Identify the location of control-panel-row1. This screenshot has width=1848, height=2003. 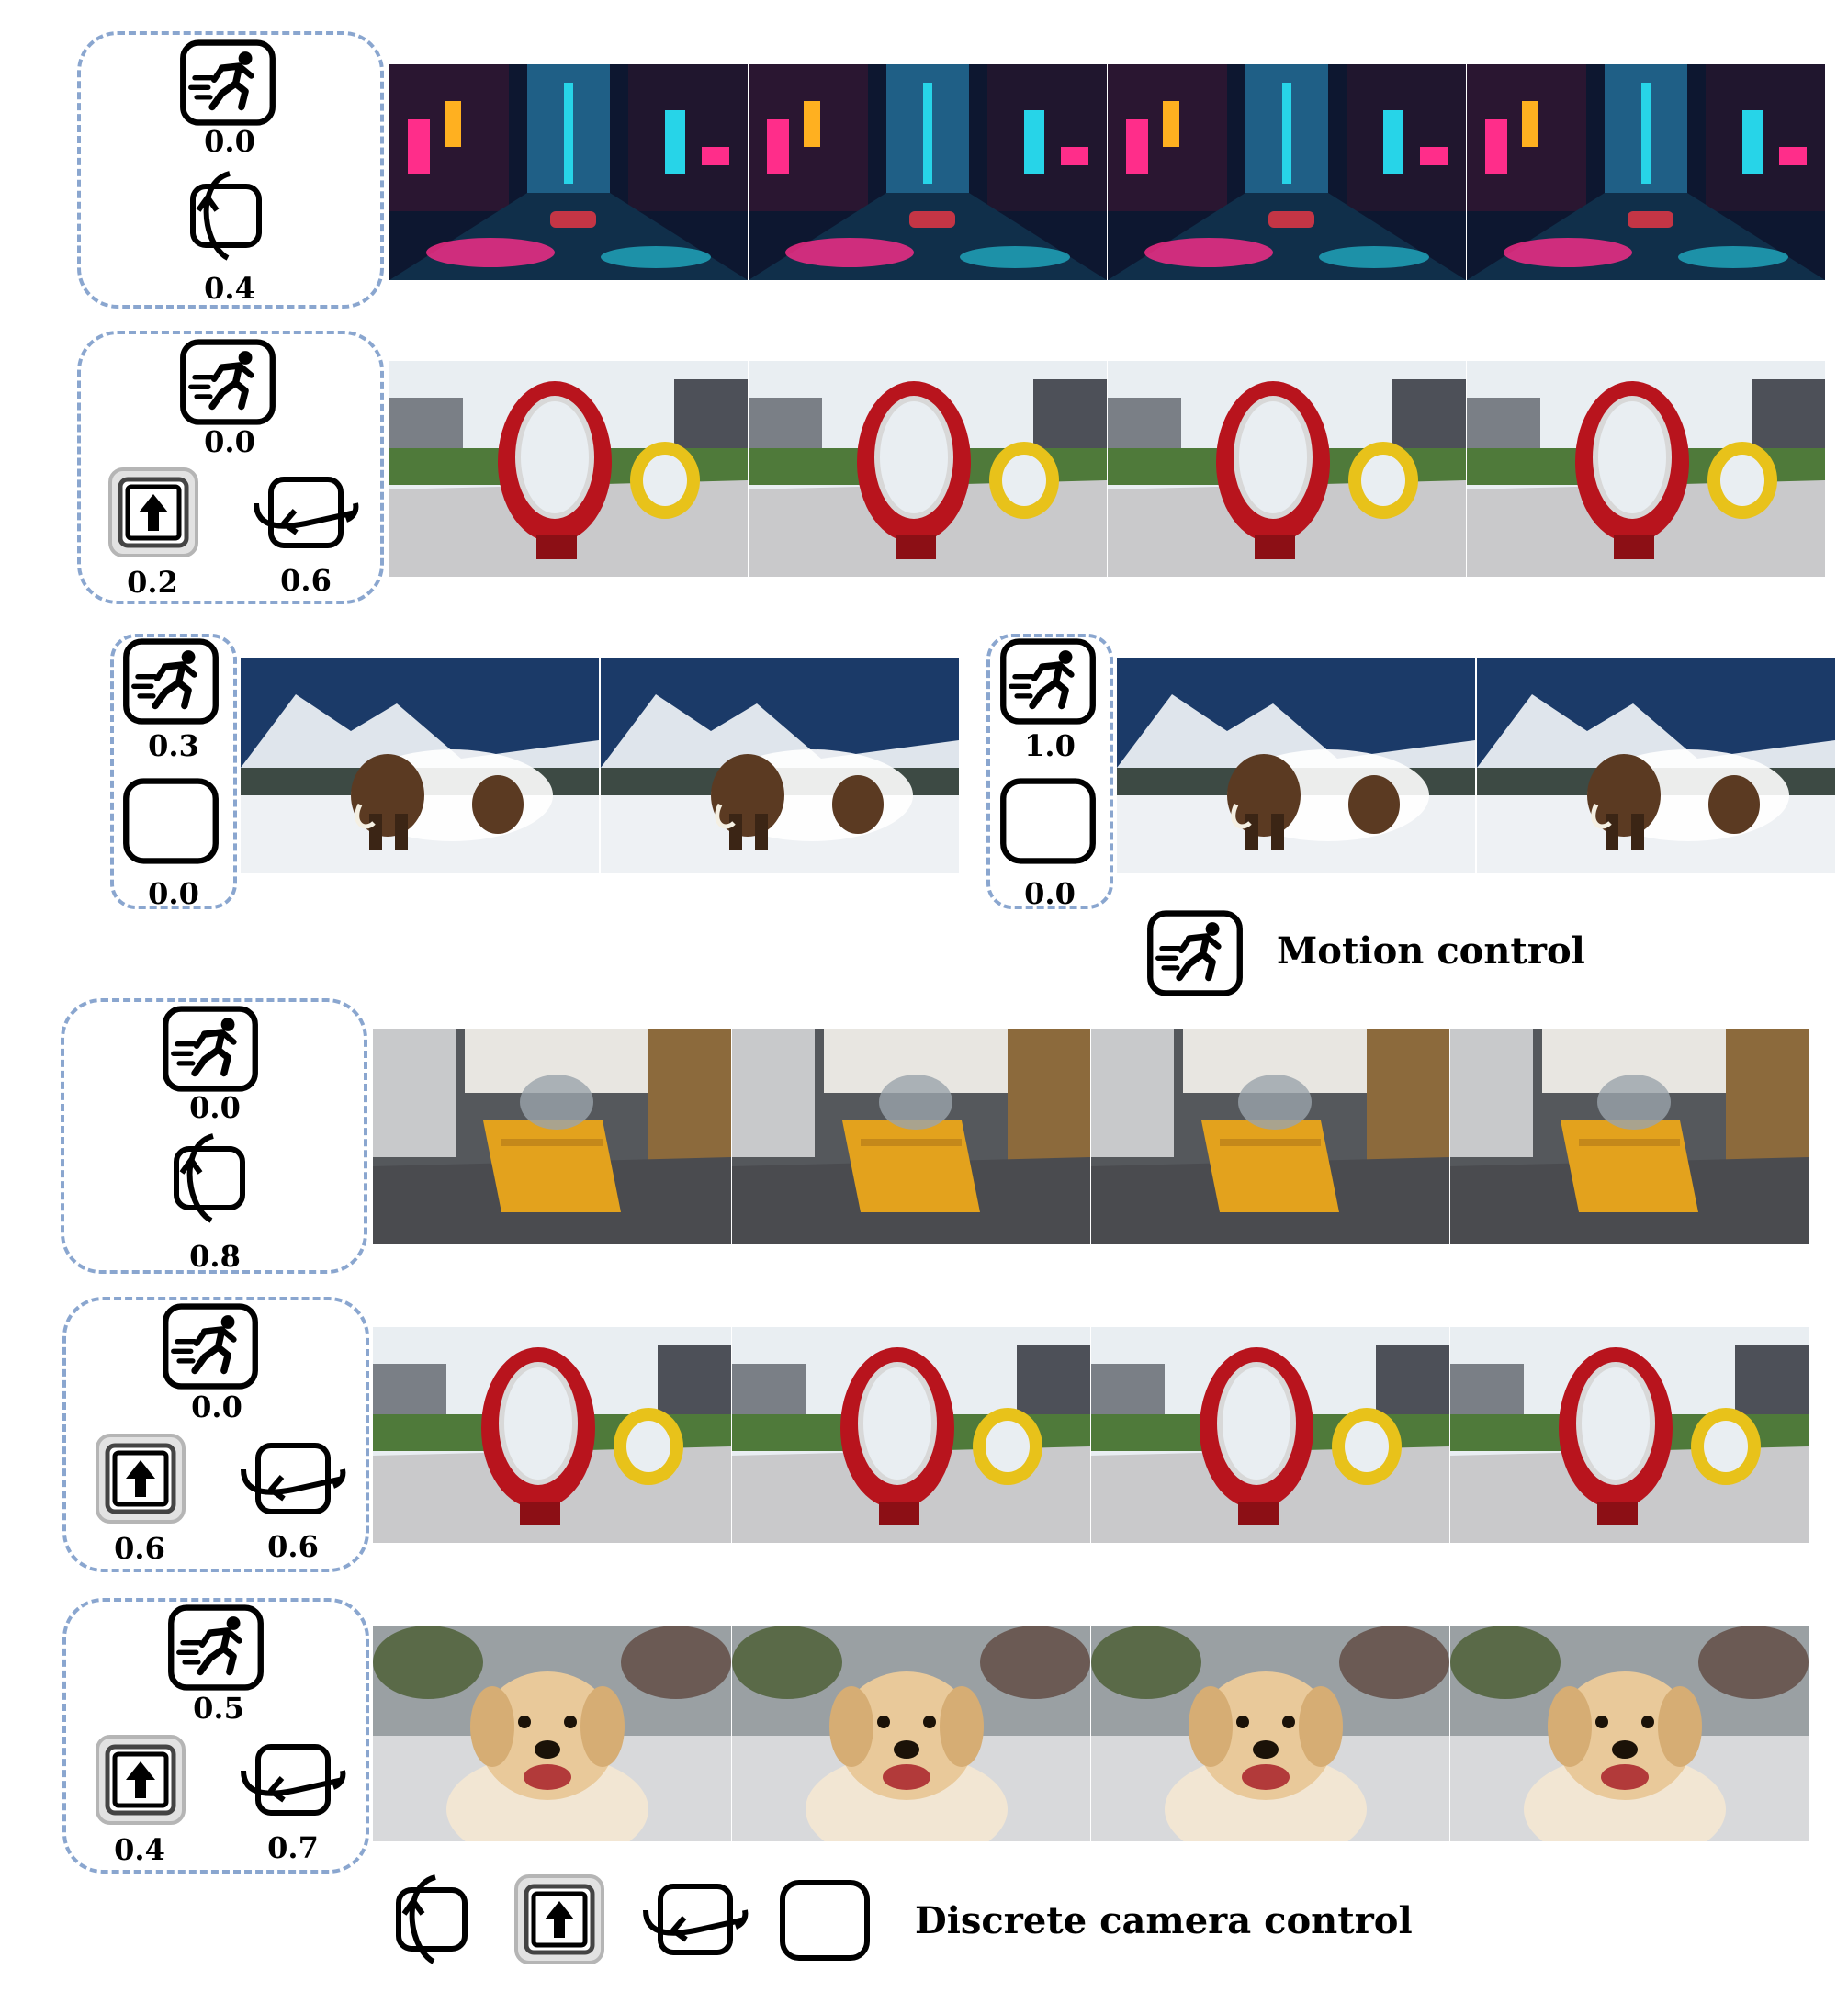
(230, 170).